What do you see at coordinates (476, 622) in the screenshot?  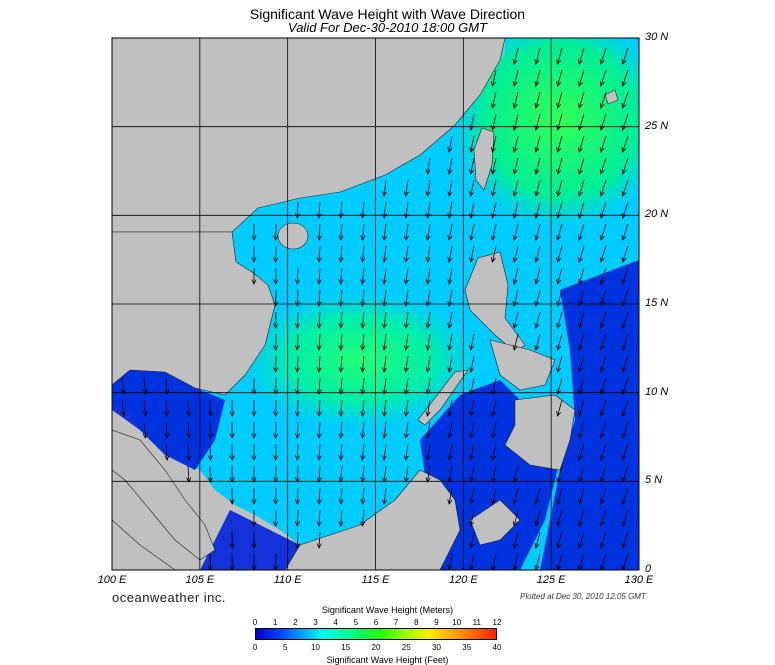 I see `colorbar-meter-tick: 11` at bounding box center [476, 622].